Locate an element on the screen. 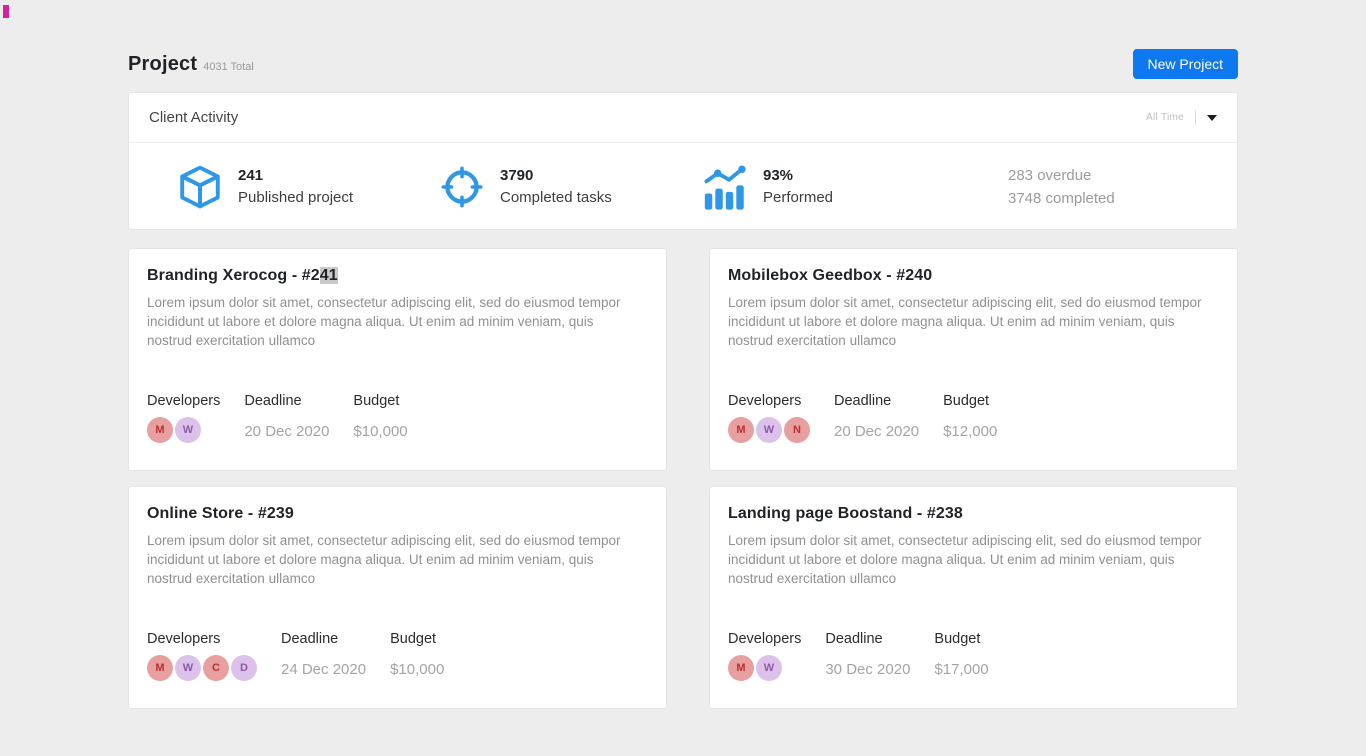 The height and width of the screenshot is (756, 1366). page-title: Project is located at coordinates (163, 63).